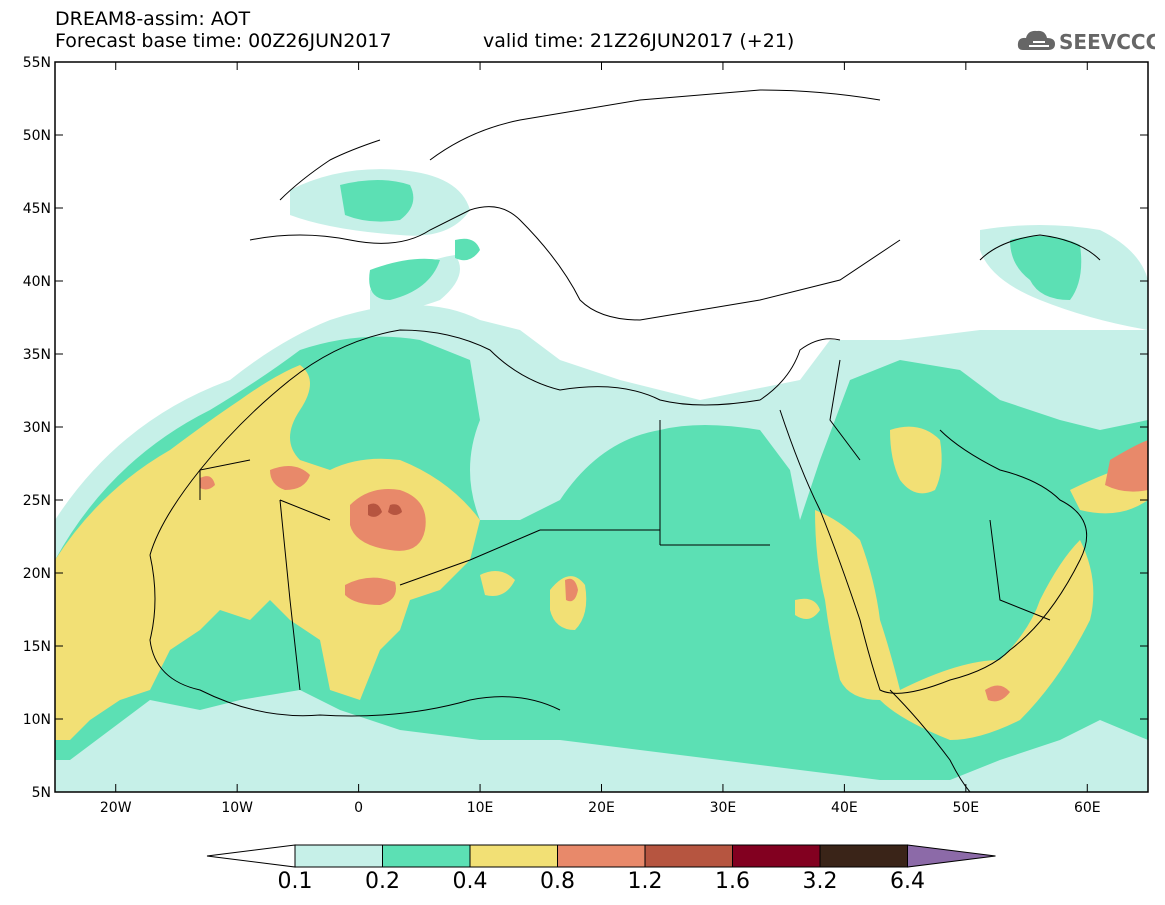  I want to click on lon-label: 10E, so click(480, 808).